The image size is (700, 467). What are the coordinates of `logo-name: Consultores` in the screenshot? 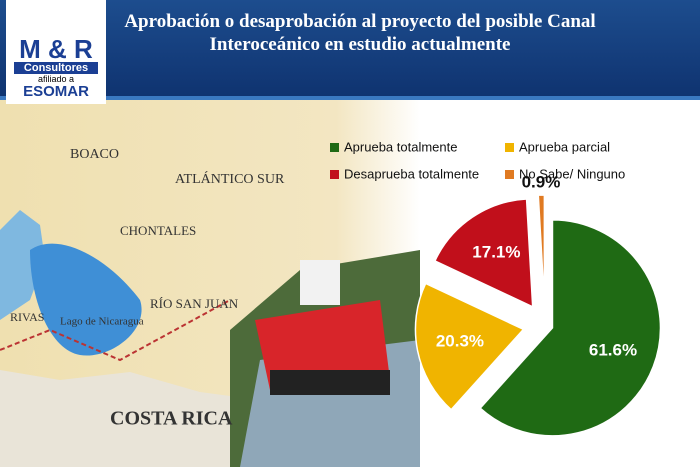 It's located at (56, 68).